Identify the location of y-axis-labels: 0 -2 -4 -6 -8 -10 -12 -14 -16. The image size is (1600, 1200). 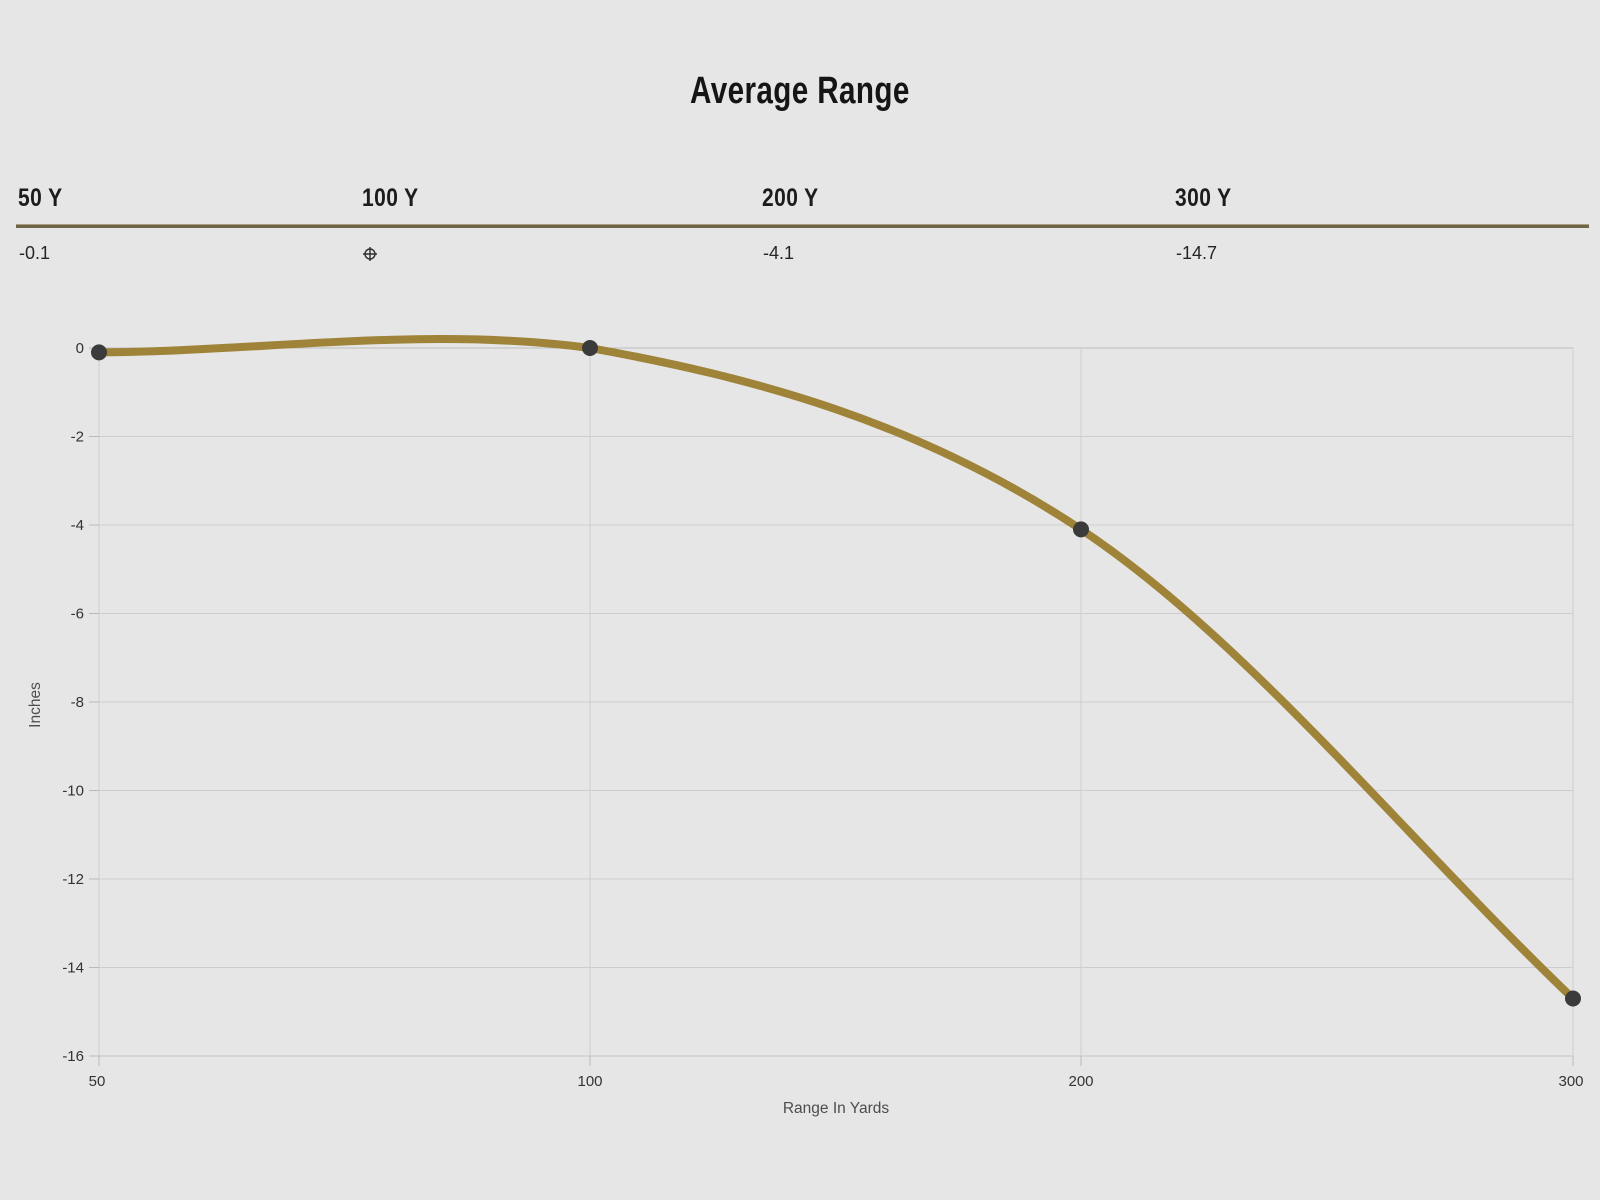
(73, 702).